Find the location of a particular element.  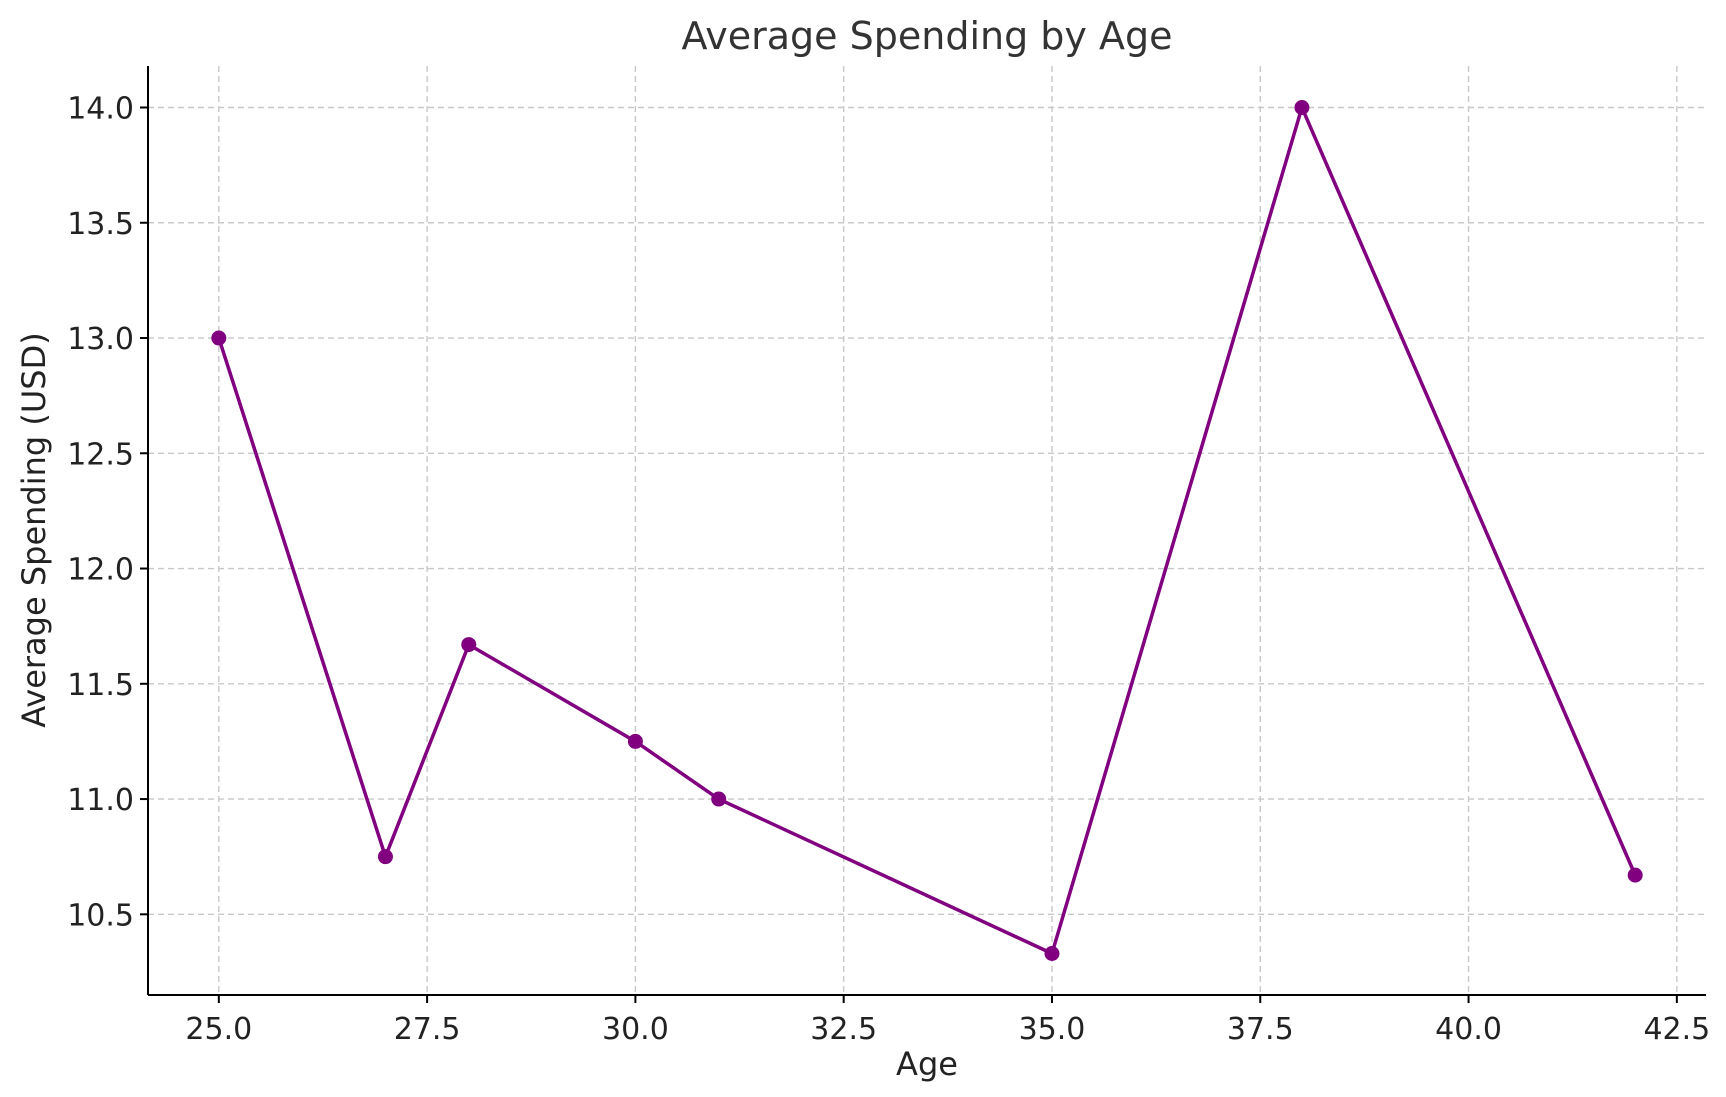

y-tick-label: 11.5 is located at coordinates (100, 685).